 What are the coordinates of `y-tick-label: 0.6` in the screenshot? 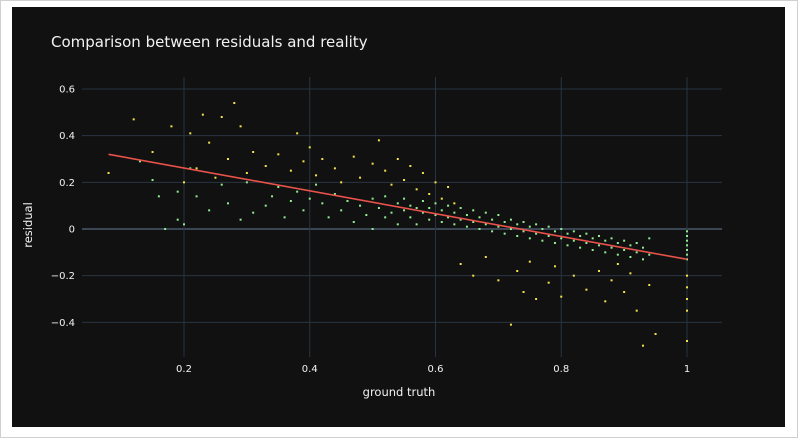 It's located at (67, 90).